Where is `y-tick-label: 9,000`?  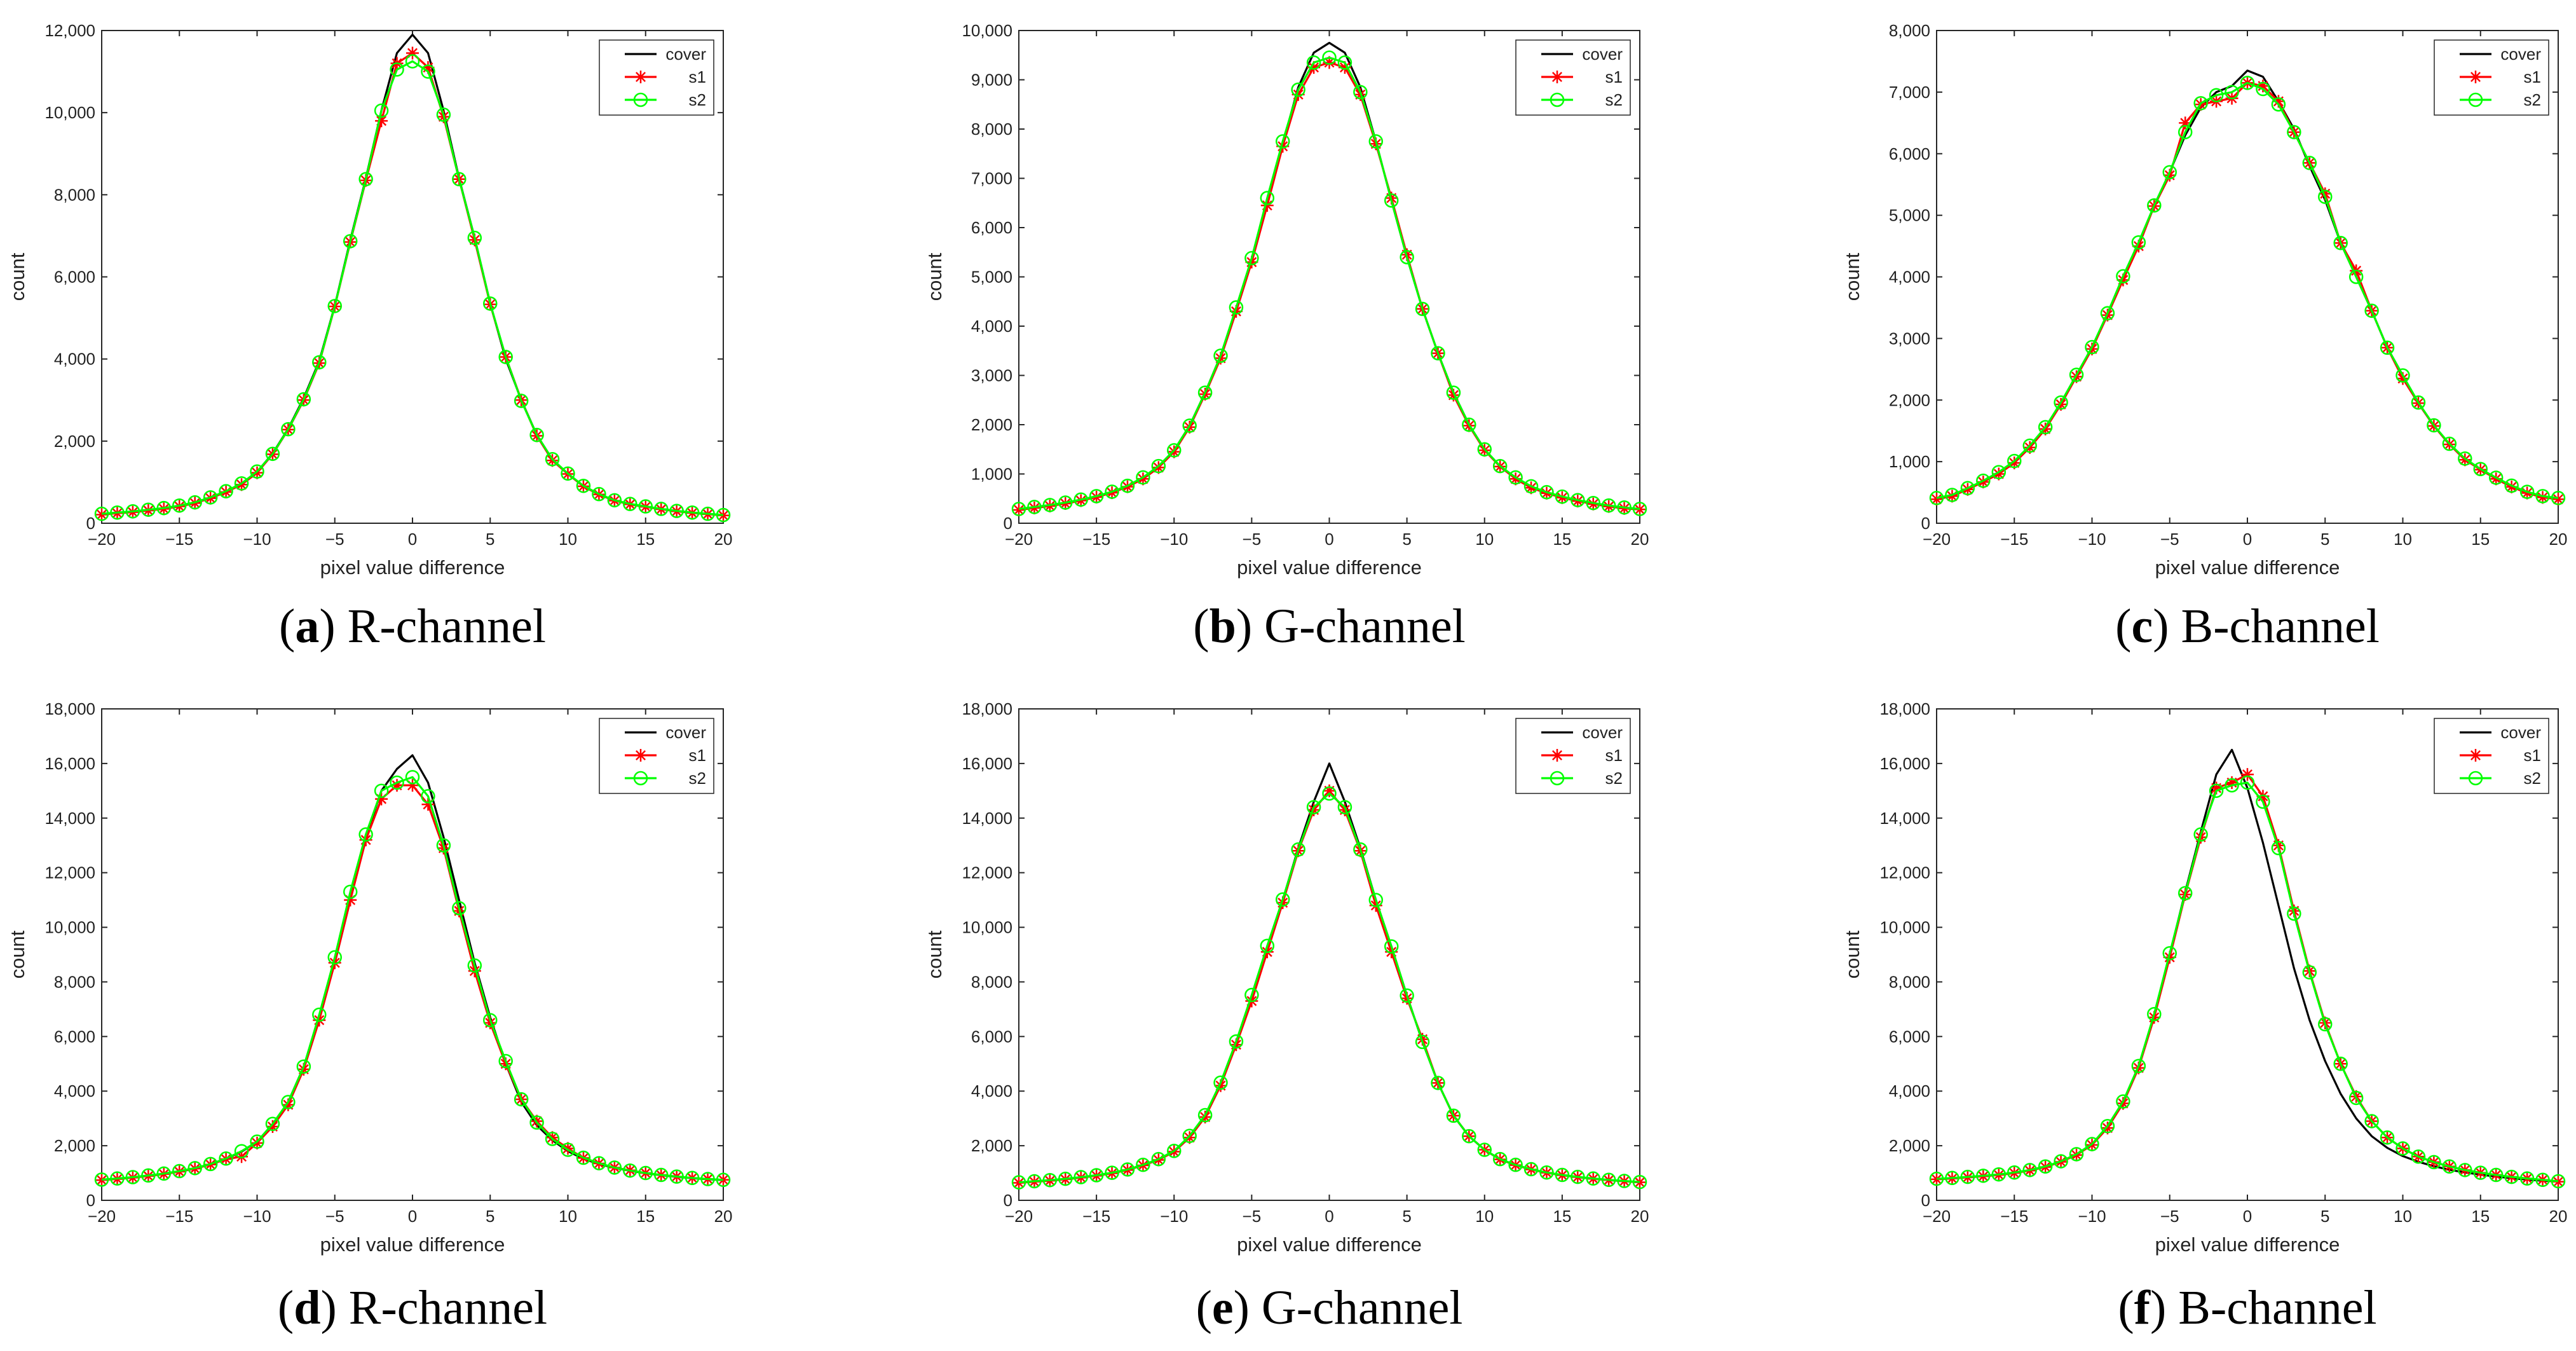
y-tick-label: 9,000 is located at coordinates (991, 80).